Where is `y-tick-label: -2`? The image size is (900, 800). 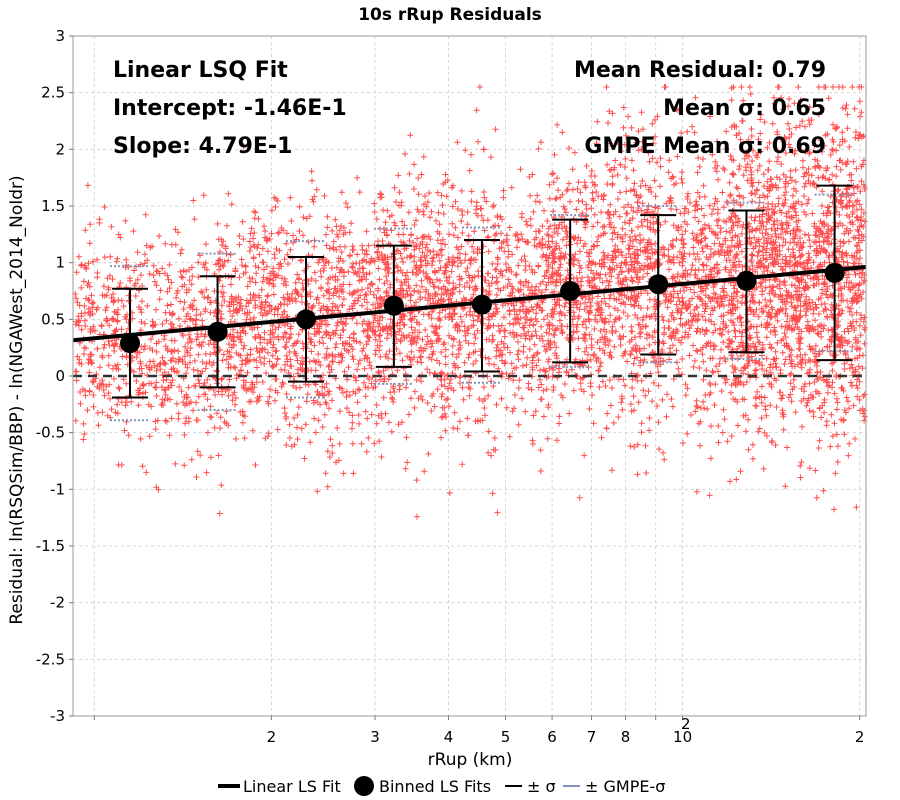
y-tick-label: -2 is located at coordinates (57, 603).